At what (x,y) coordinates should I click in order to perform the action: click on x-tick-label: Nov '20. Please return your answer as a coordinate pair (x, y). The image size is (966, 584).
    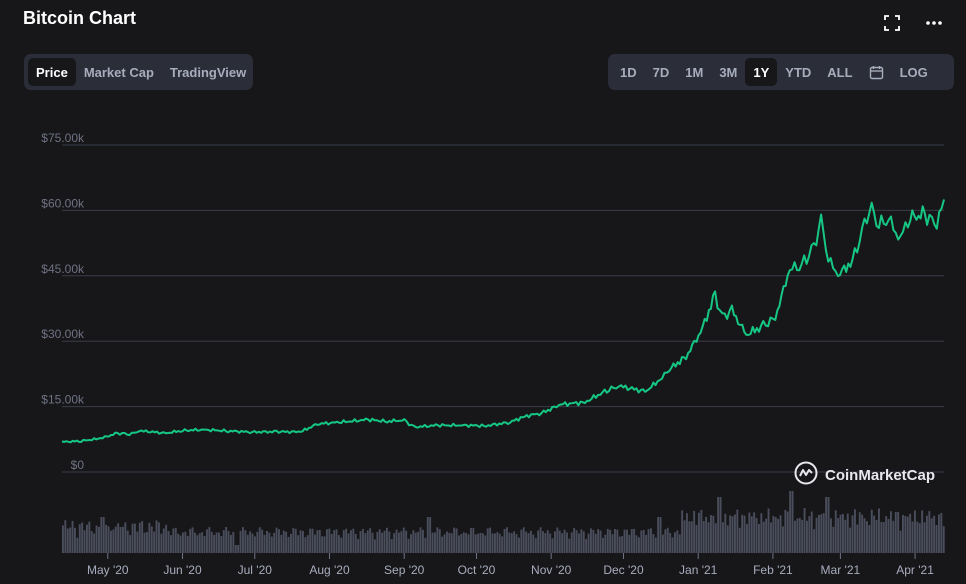
    Looking at the image, I should click on (551, 570).